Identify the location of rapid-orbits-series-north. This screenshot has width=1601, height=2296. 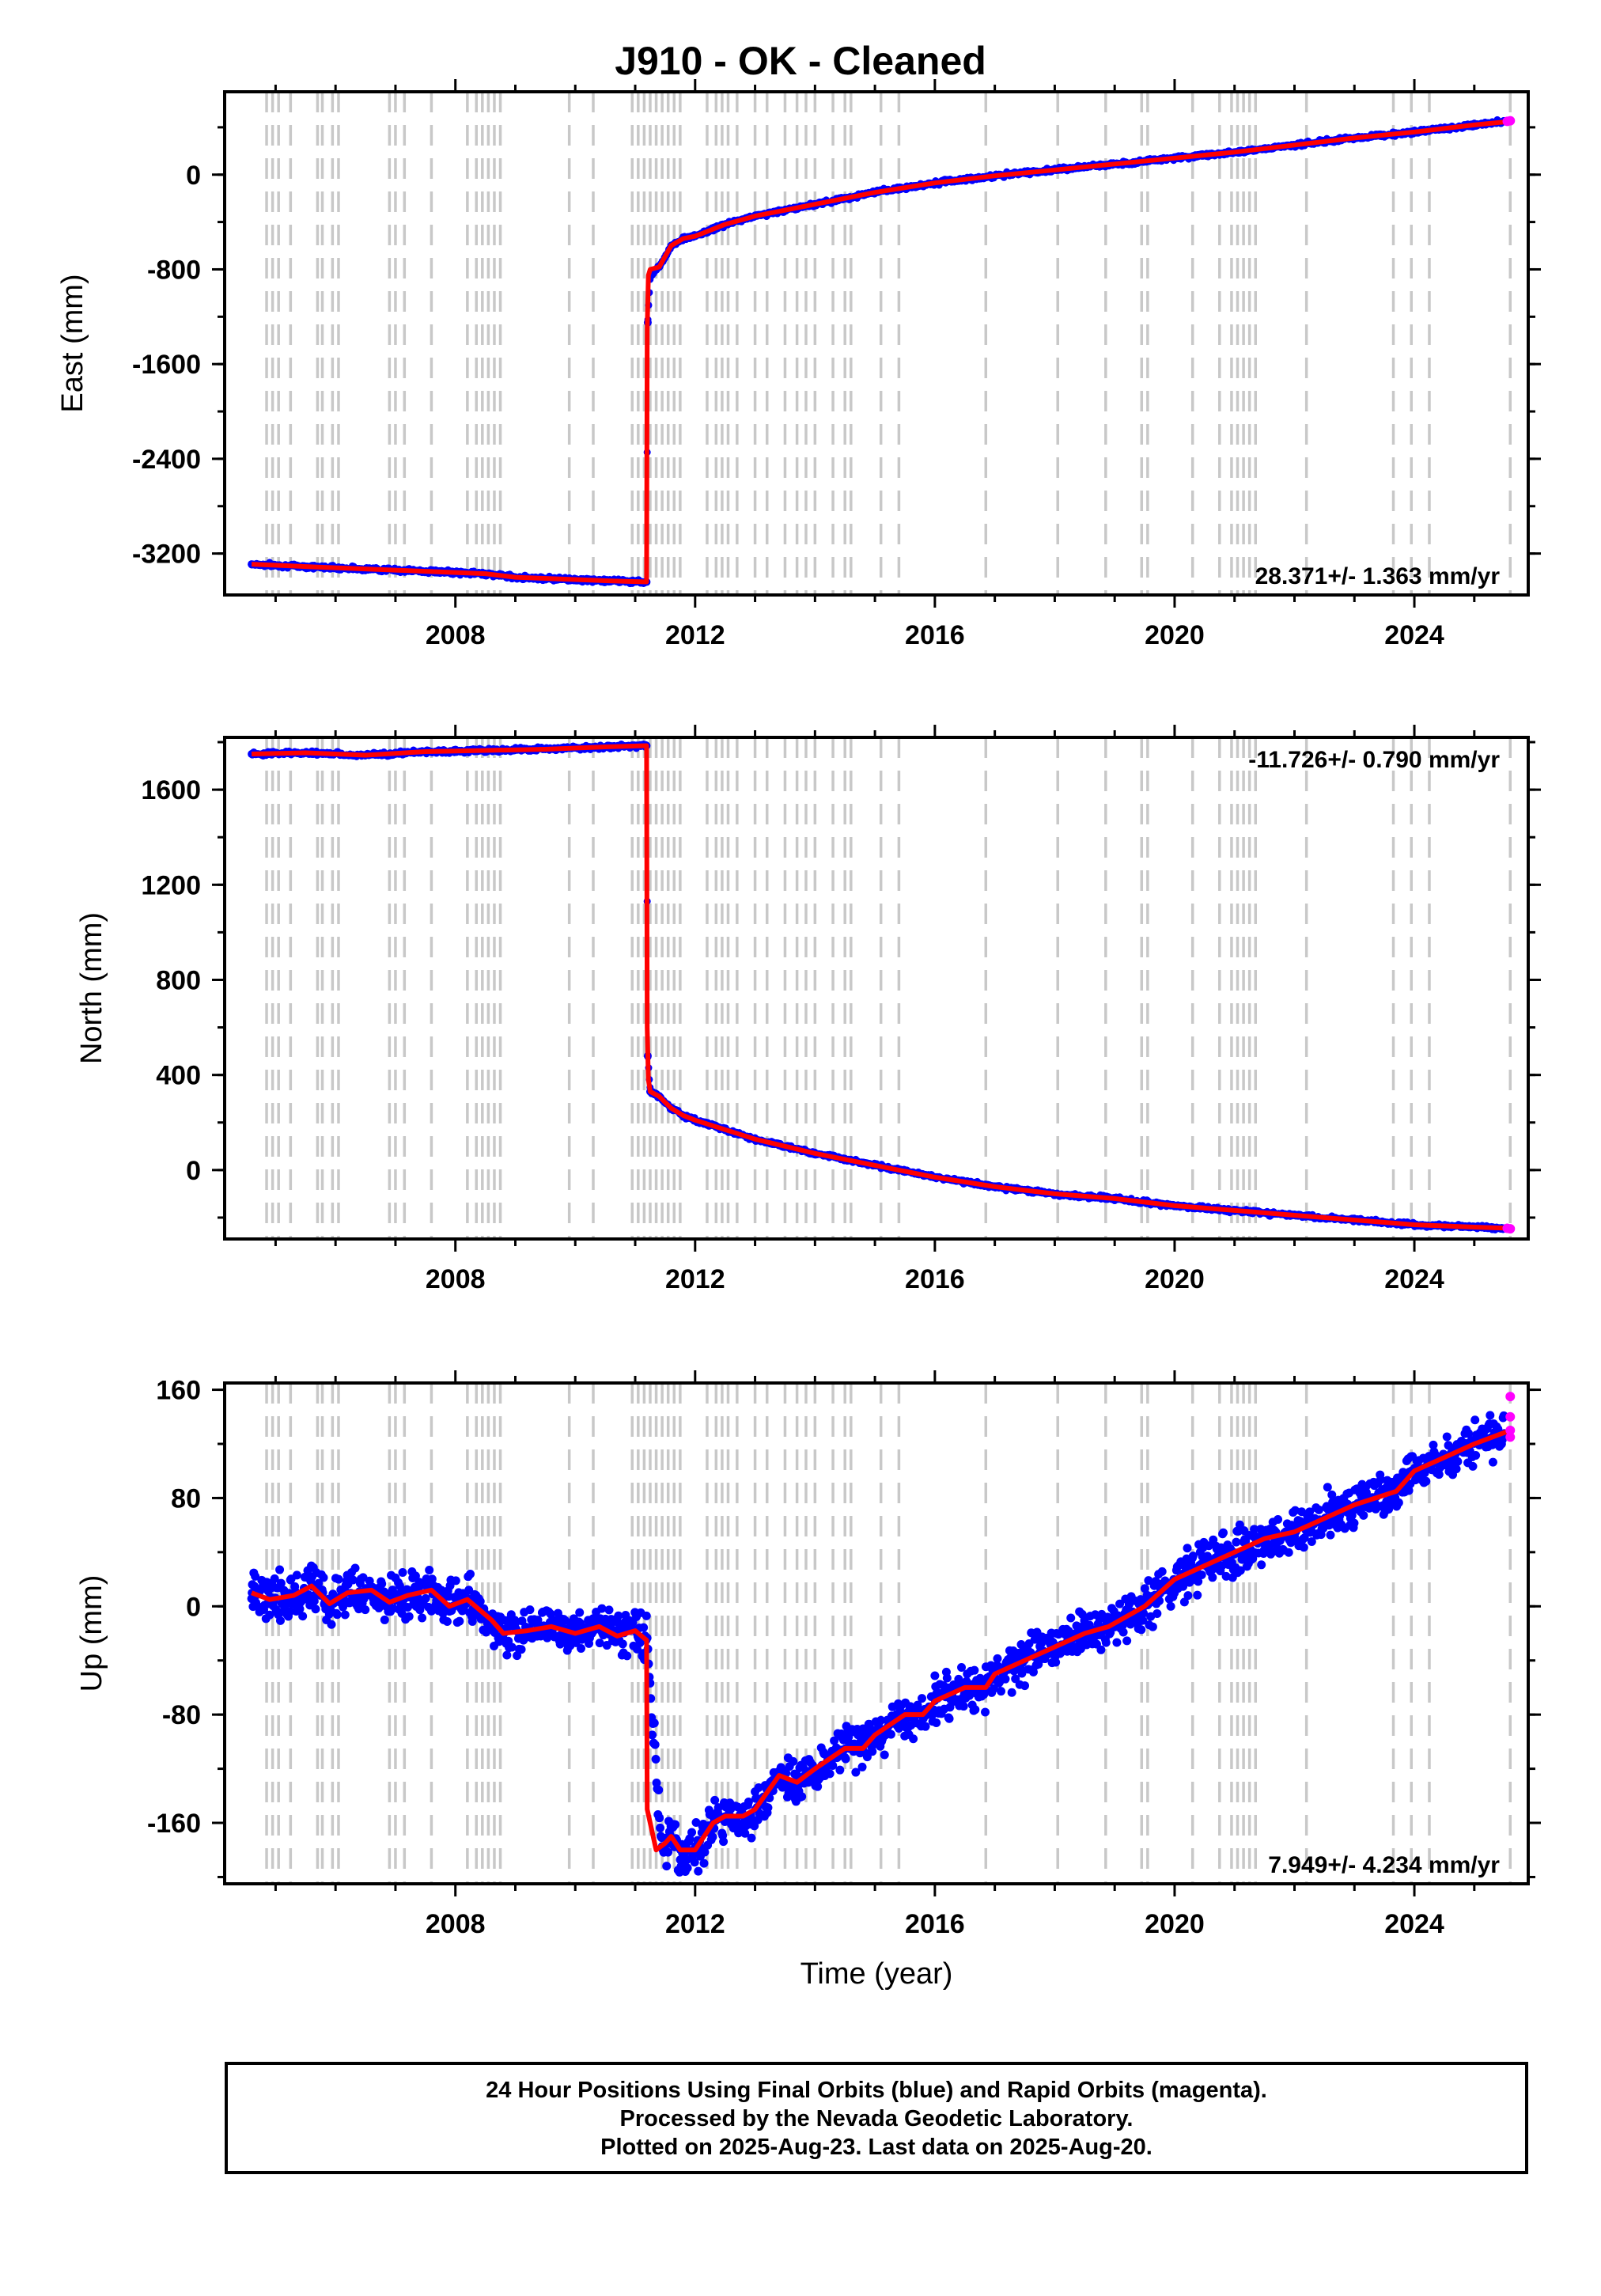
(1509, 1228).